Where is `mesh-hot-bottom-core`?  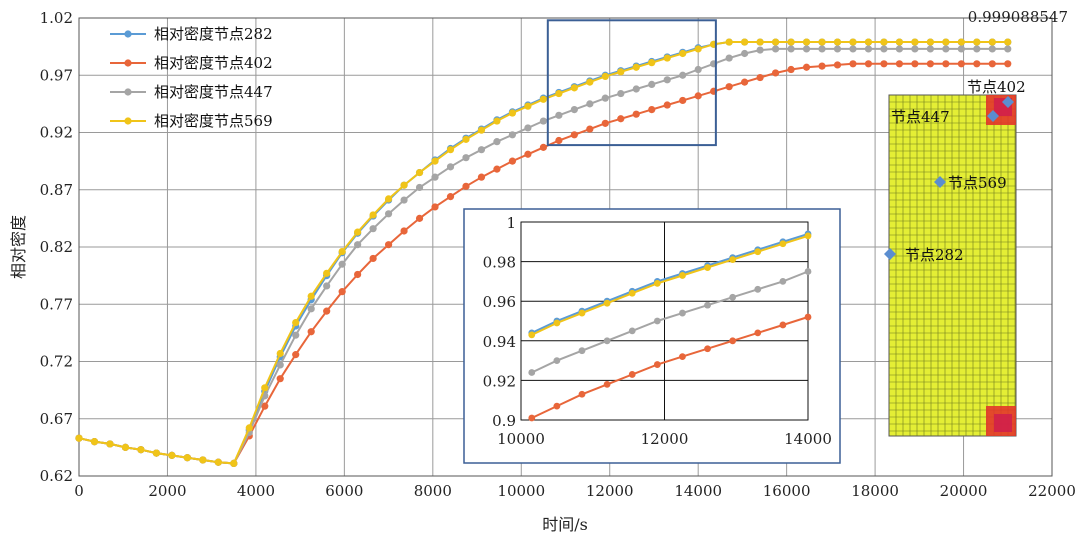 mesh-hot-bottom-core is located at coordinates (1003, 423).